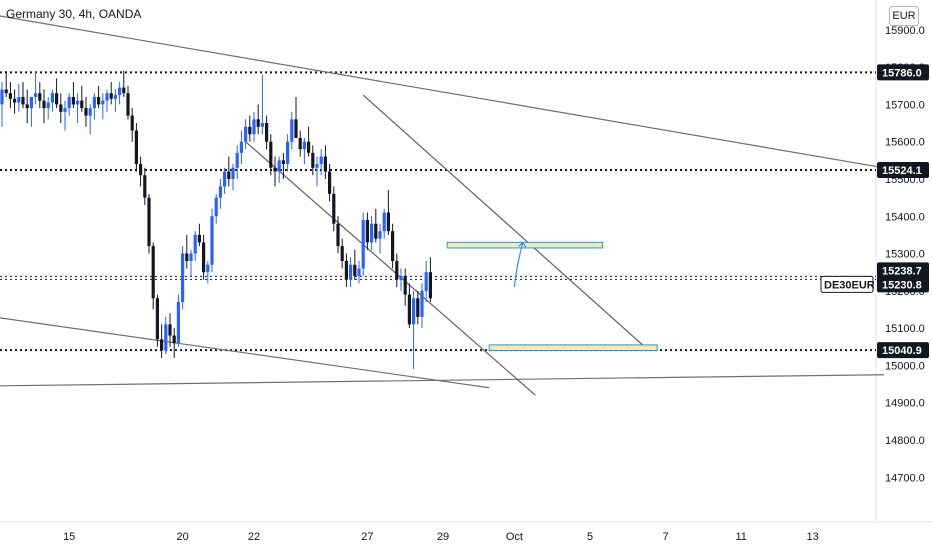 This screenshot has height=550, width=932. Describe the element at coordinates (905, 366) in the screenshot. I see `y-tick-label: 15000.0` at that location.